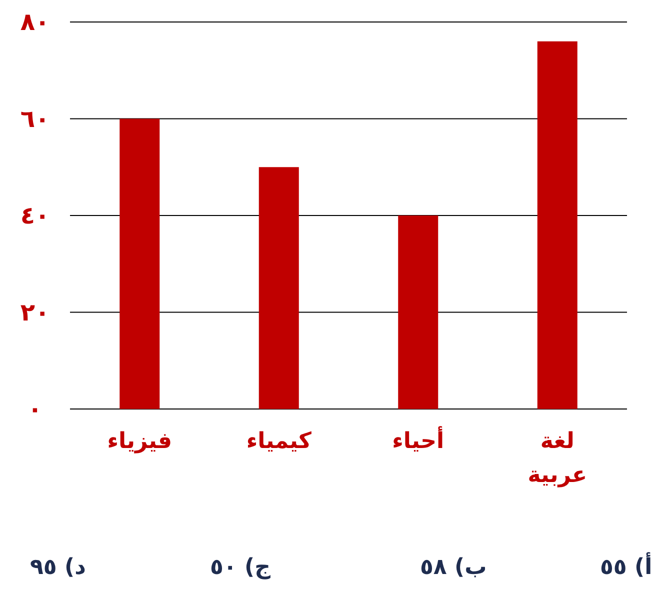 The height and width of the screenshot is (599, 672). I want to click on x-tick-label: كيمياء, so click(278, 442).